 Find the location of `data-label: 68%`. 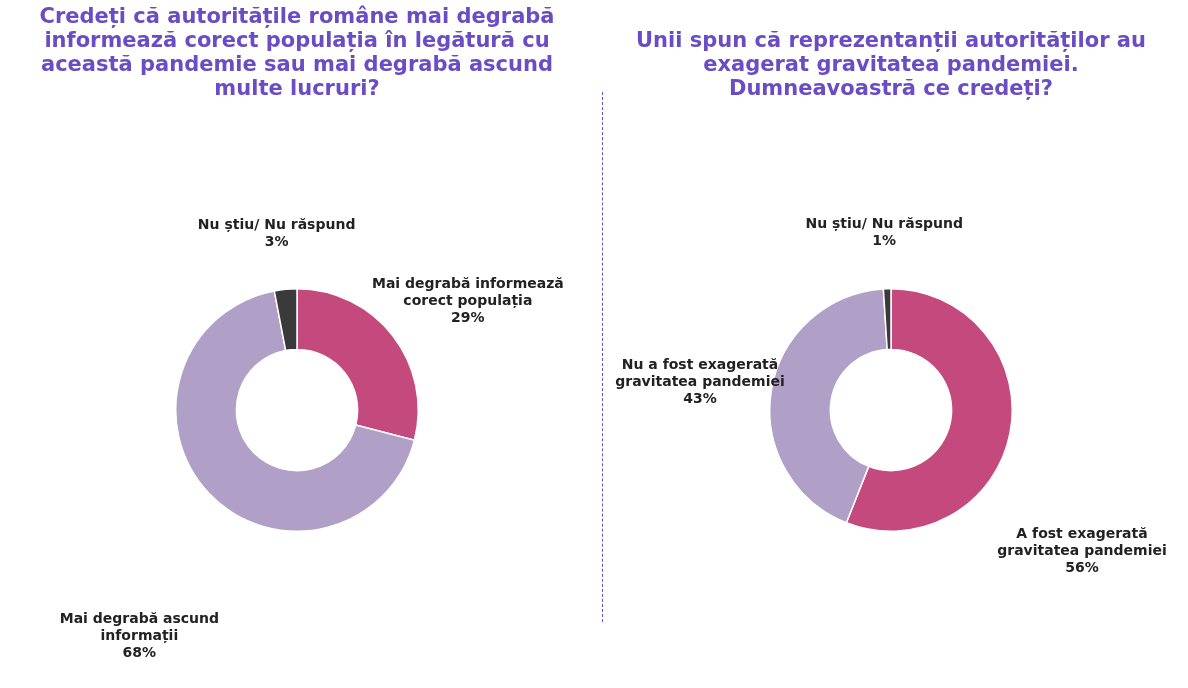

data-label: 68% is located at coordinates (139, 651).